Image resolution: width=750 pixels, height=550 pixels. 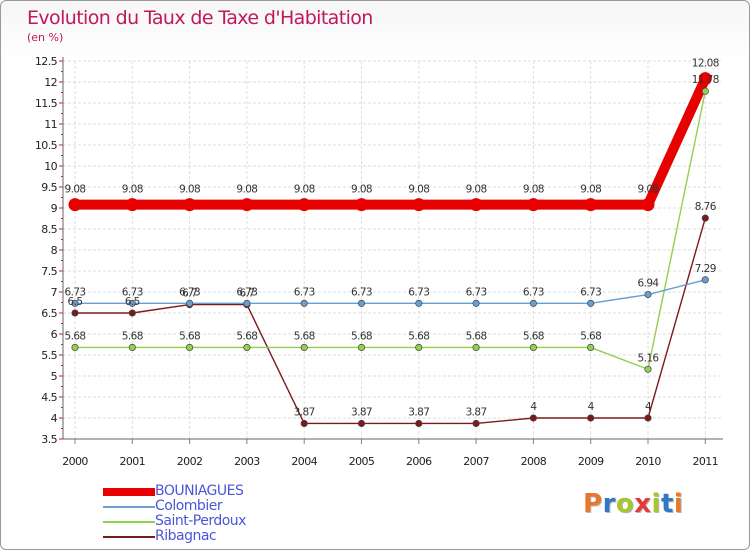 What do you see at coordinates (667, 504) in the screenshot?
I see `logo-letter: t` at bounding box center [667, 504].